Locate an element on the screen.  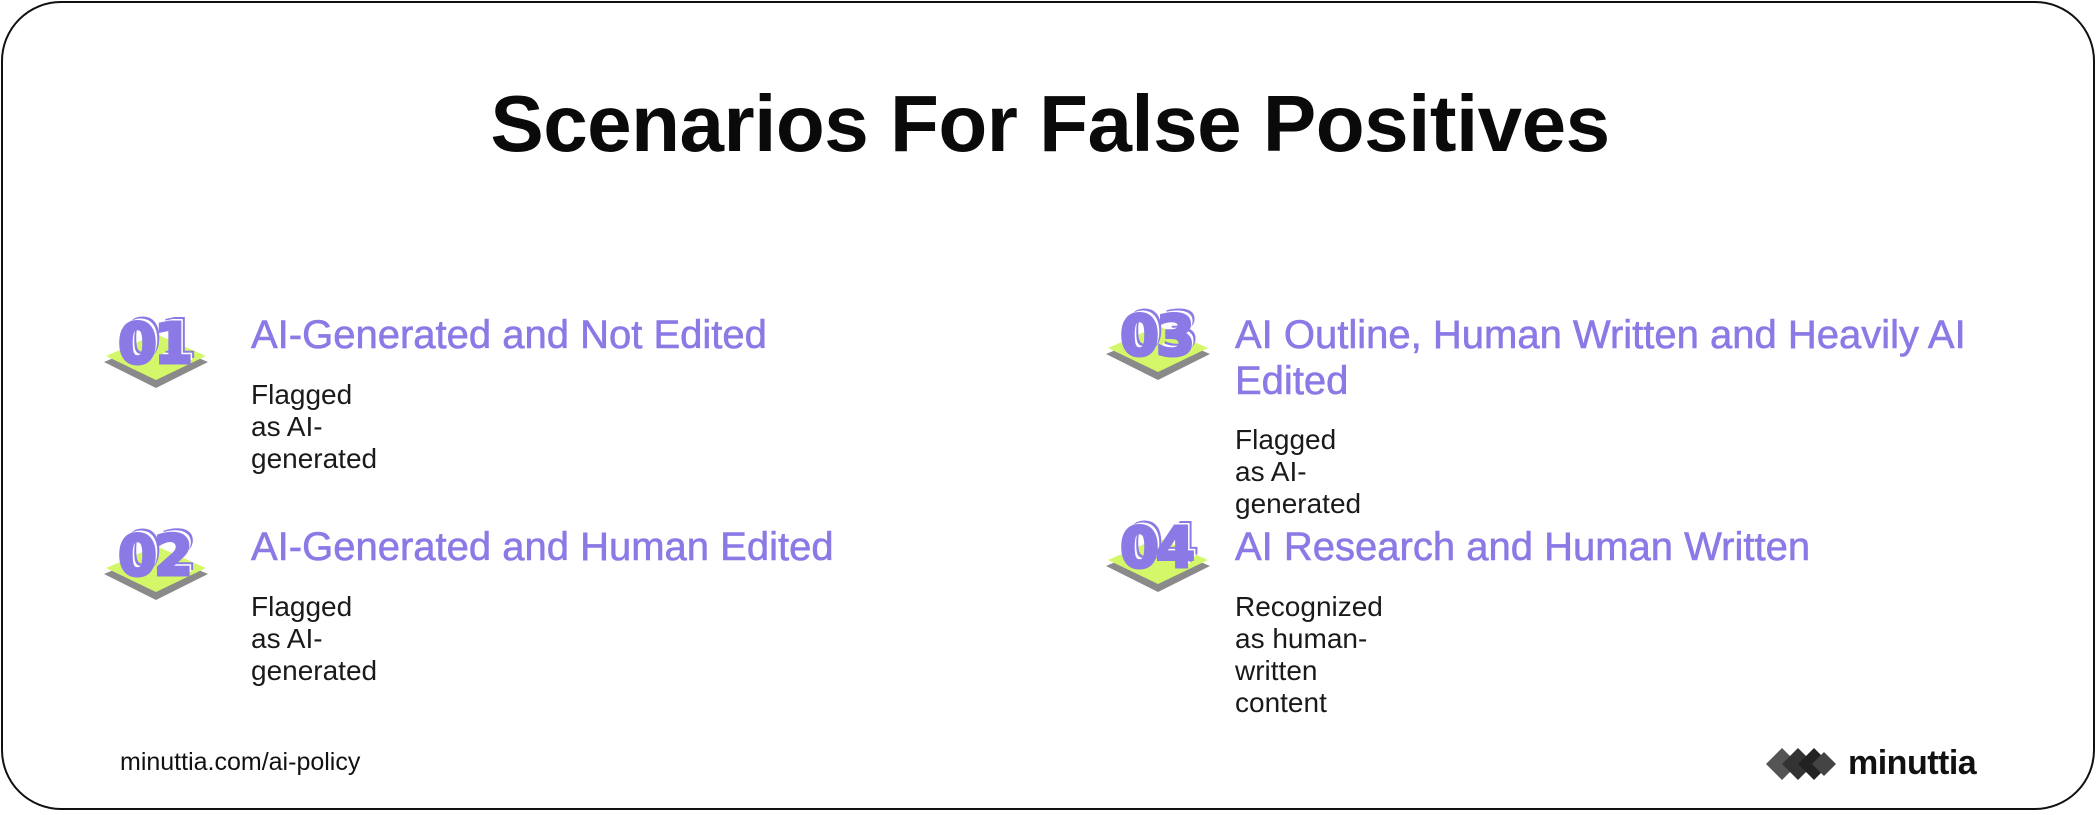
badge-number: 04 is located at coordinates (1158, 549).